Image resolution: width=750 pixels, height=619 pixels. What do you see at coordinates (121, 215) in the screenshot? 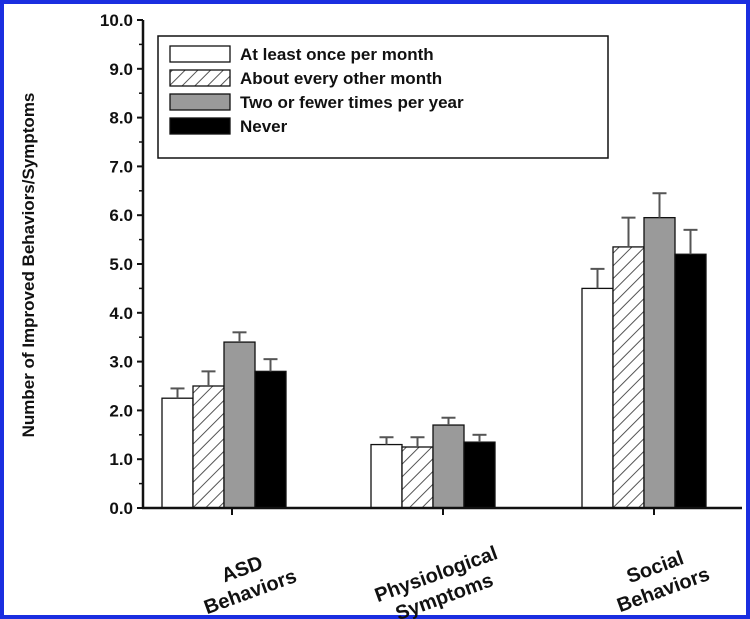
I see `y-tick-label: 6.0` at bounding box center [121, 215].